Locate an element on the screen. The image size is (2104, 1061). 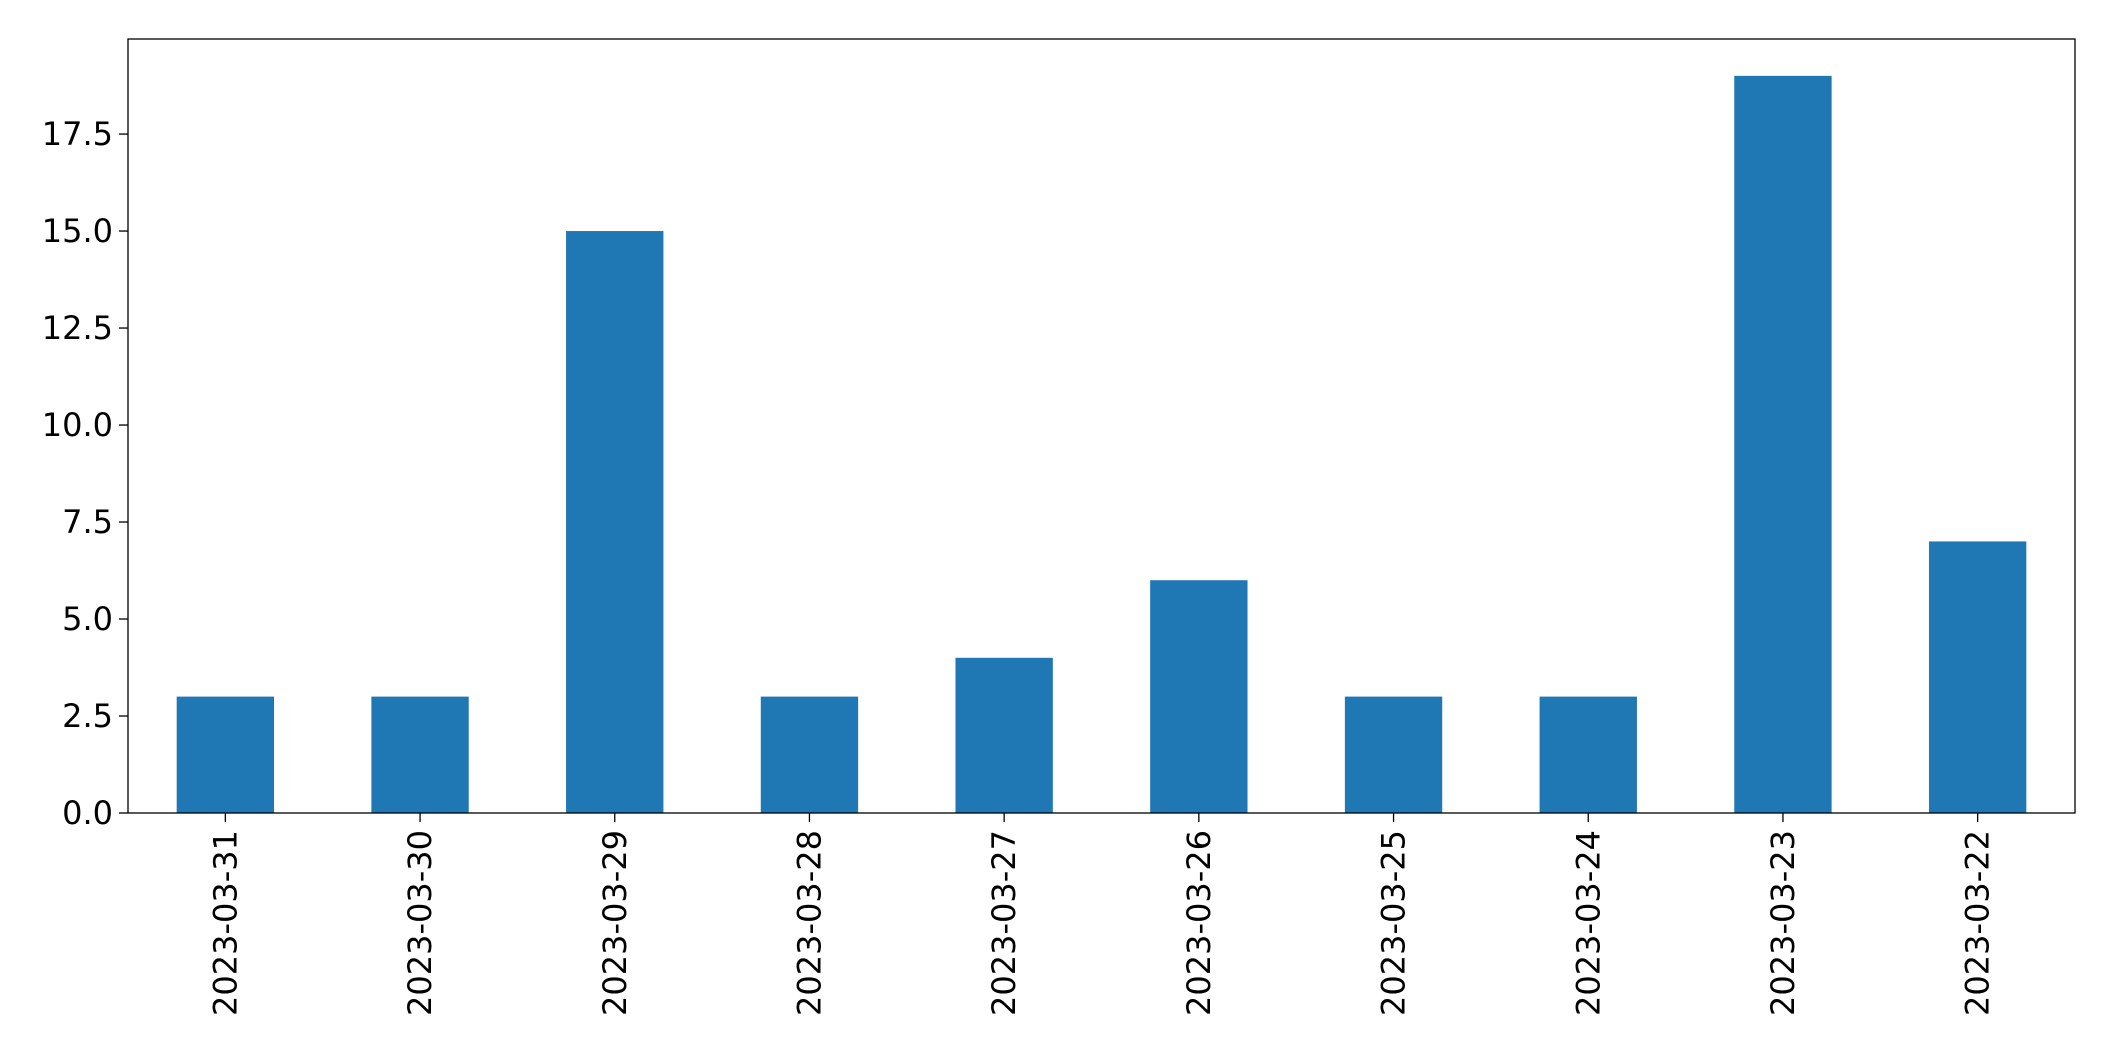
x-tick-label: 2023-03-30 is located at coordinates (420, 923).